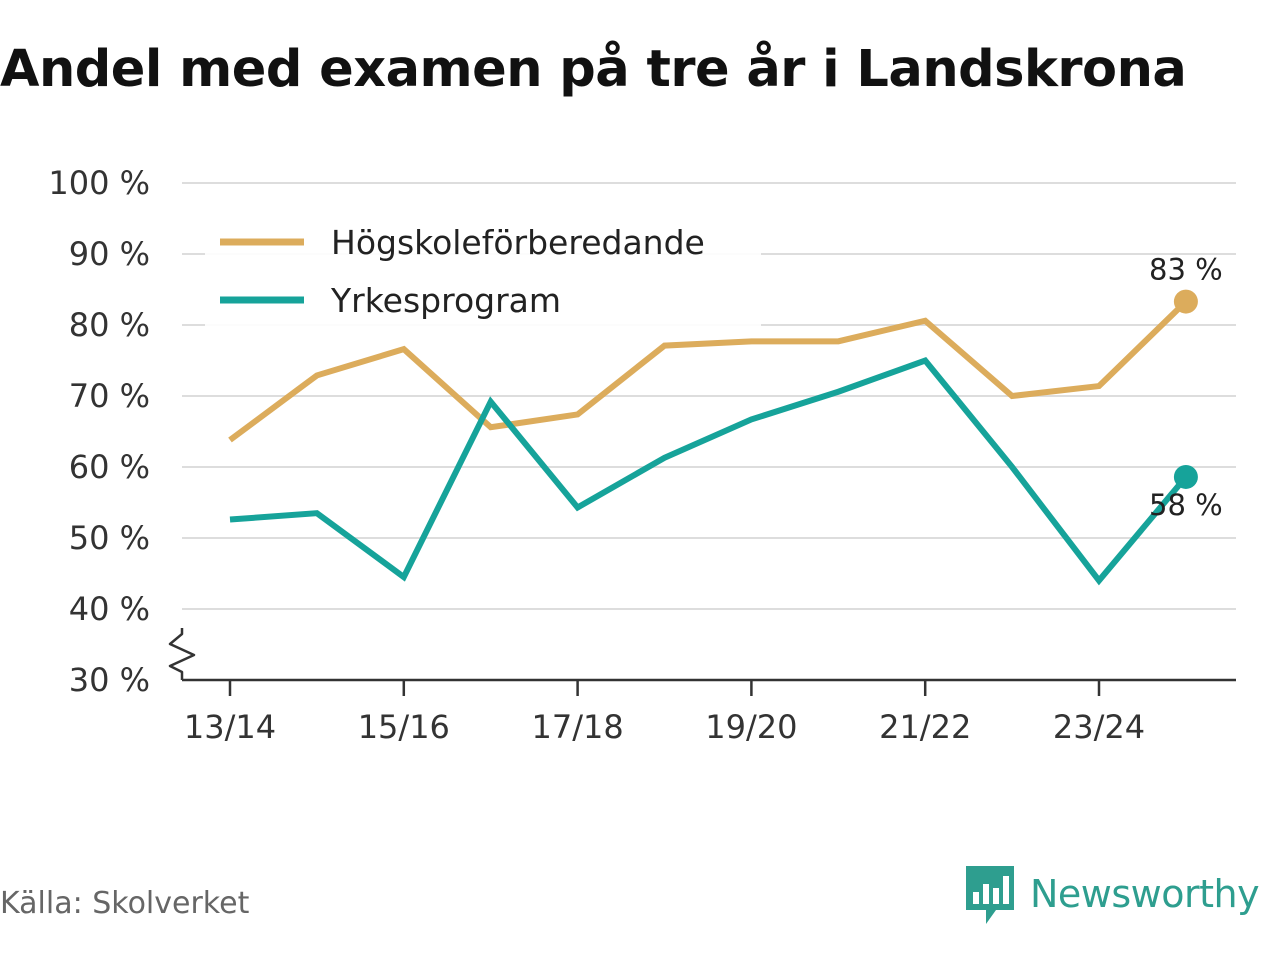  Describe the element at coordinates (1186, 270) in the screenshot. I see `end-label-0: 83 %` at that location.